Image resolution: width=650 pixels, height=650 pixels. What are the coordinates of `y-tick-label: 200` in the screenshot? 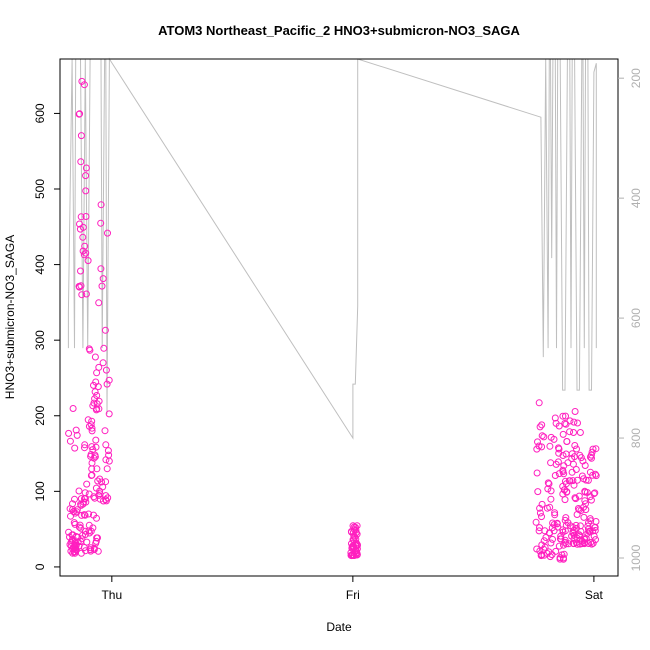 It's located at (40, 415).